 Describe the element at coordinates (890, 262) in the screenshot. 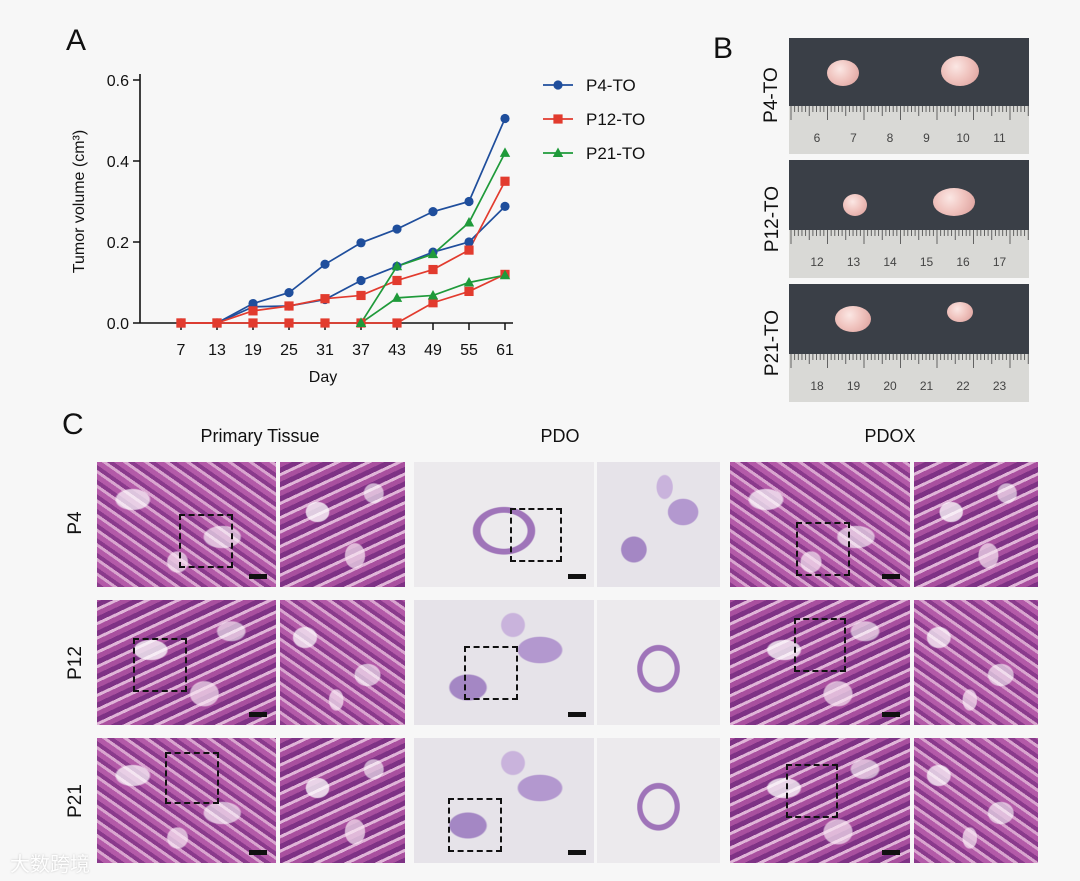

I see `ruler-number: 14` at that location.